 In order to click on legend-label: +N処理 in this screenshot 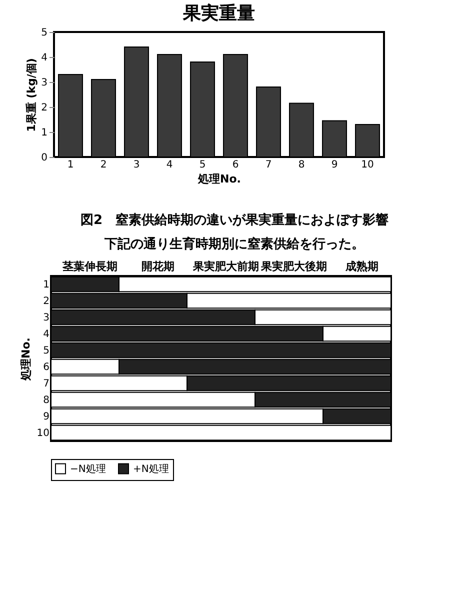, I will do `click(151, 469)`.